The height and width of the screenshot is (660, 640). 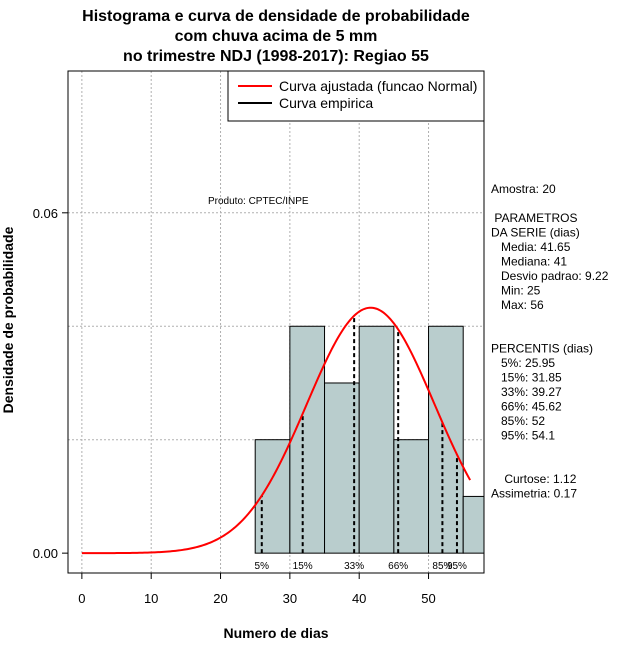 I want to click on chart-title-line-3: no trimestre NDJ (1998-2017): Regiao 55, so click(x=276, y=56).